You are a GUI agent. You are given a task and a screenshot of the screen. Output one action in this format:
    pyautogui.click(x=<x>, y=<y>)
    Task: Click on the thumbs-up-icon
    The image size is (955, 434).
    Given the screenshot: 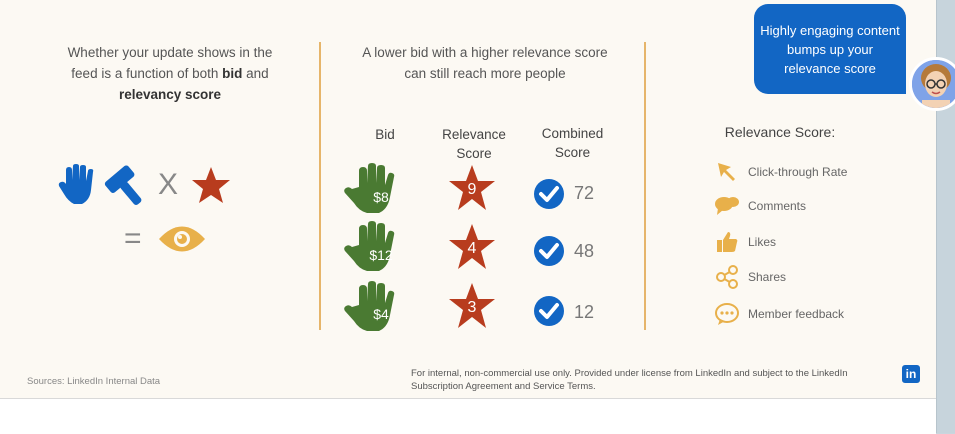 What is the action you would take?
    pyautogui.click(x=727, y=242)
    